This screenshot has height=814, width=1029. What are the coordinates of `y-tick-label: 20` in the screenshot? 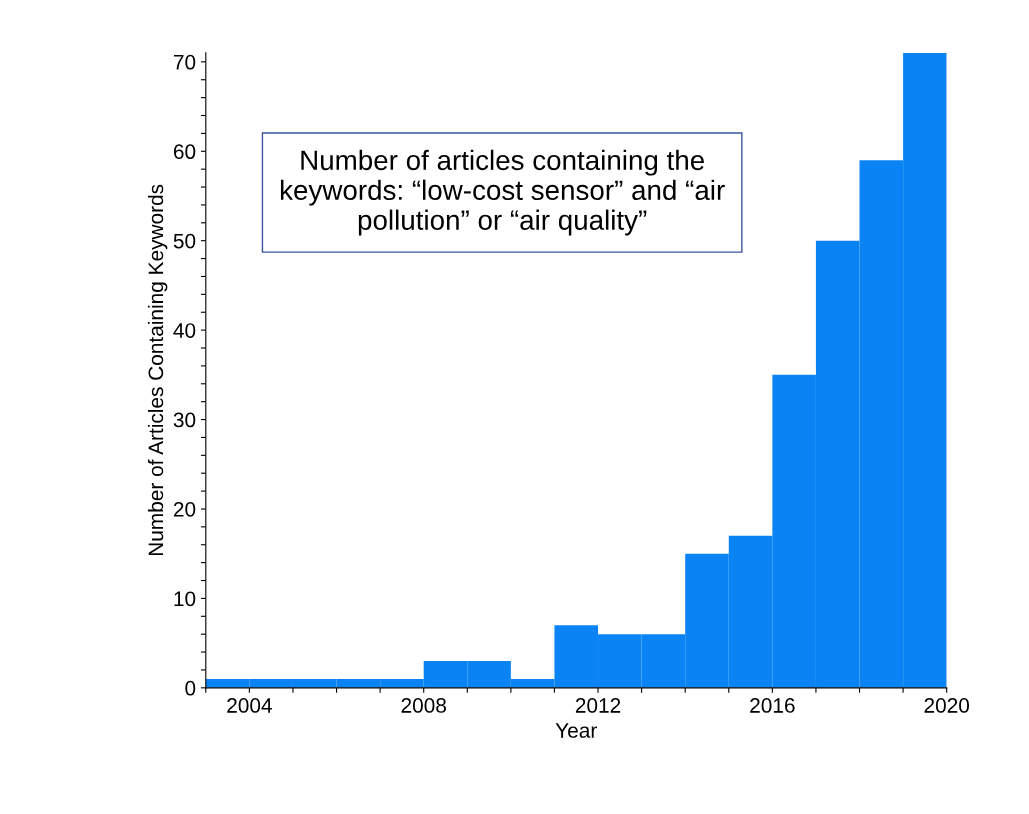 It's located at (184, 509).